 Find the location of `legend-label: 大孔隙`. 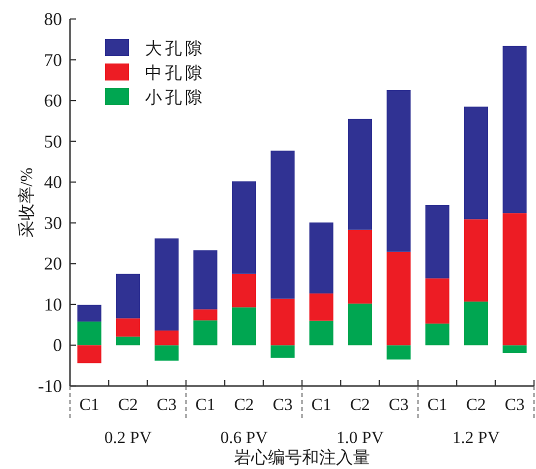

legend-label: 大孔隙 is located at coordinates (175, 48).